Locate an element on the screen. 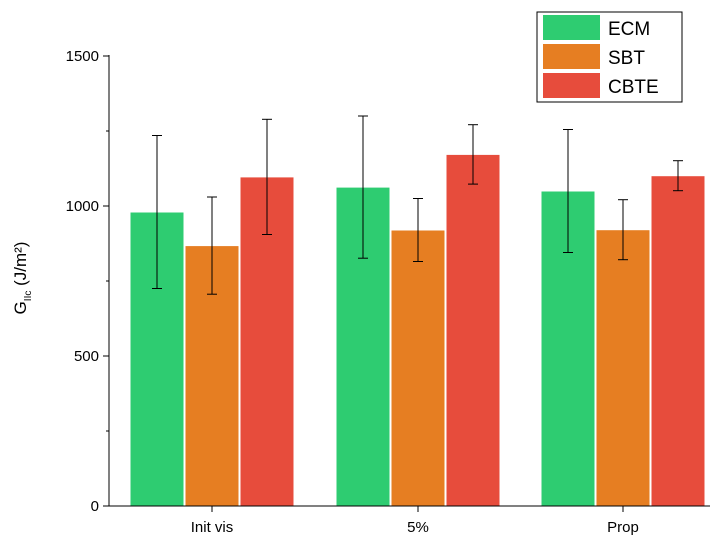 Image resolution: width=717 pixels, height=545 pixels. legend-label: CBTE is located at coordinates (633, 87).